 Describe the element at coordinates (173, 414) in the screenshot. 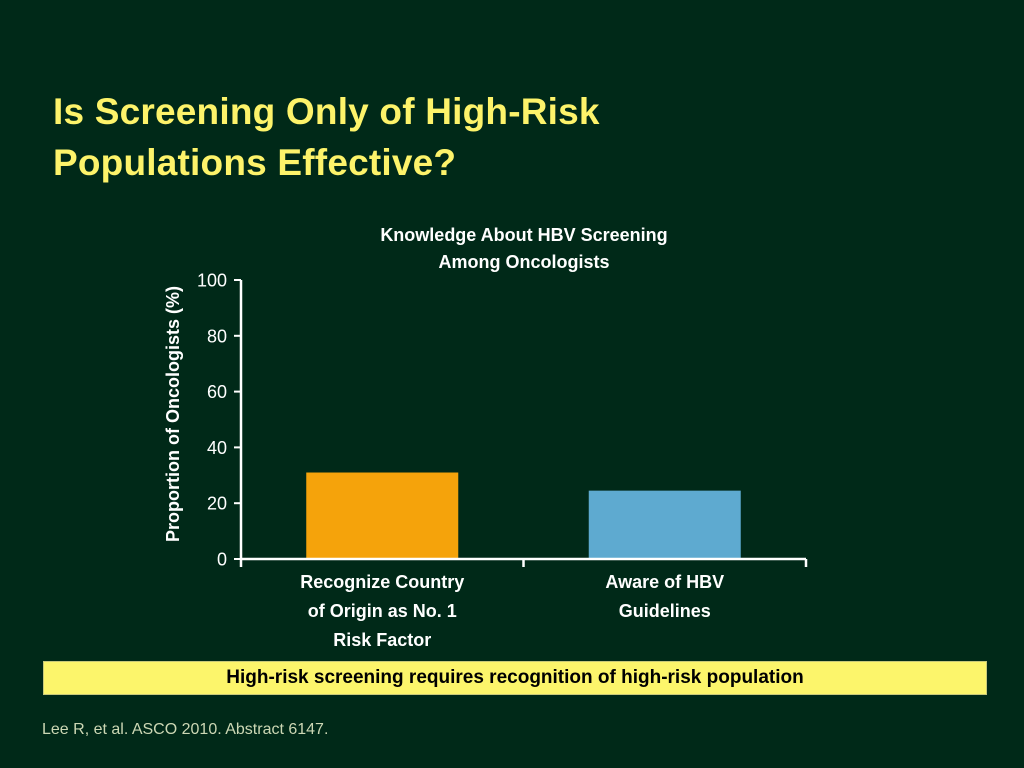

I see `y-axis-label: Proportion of Oncologists (%)` at that location.